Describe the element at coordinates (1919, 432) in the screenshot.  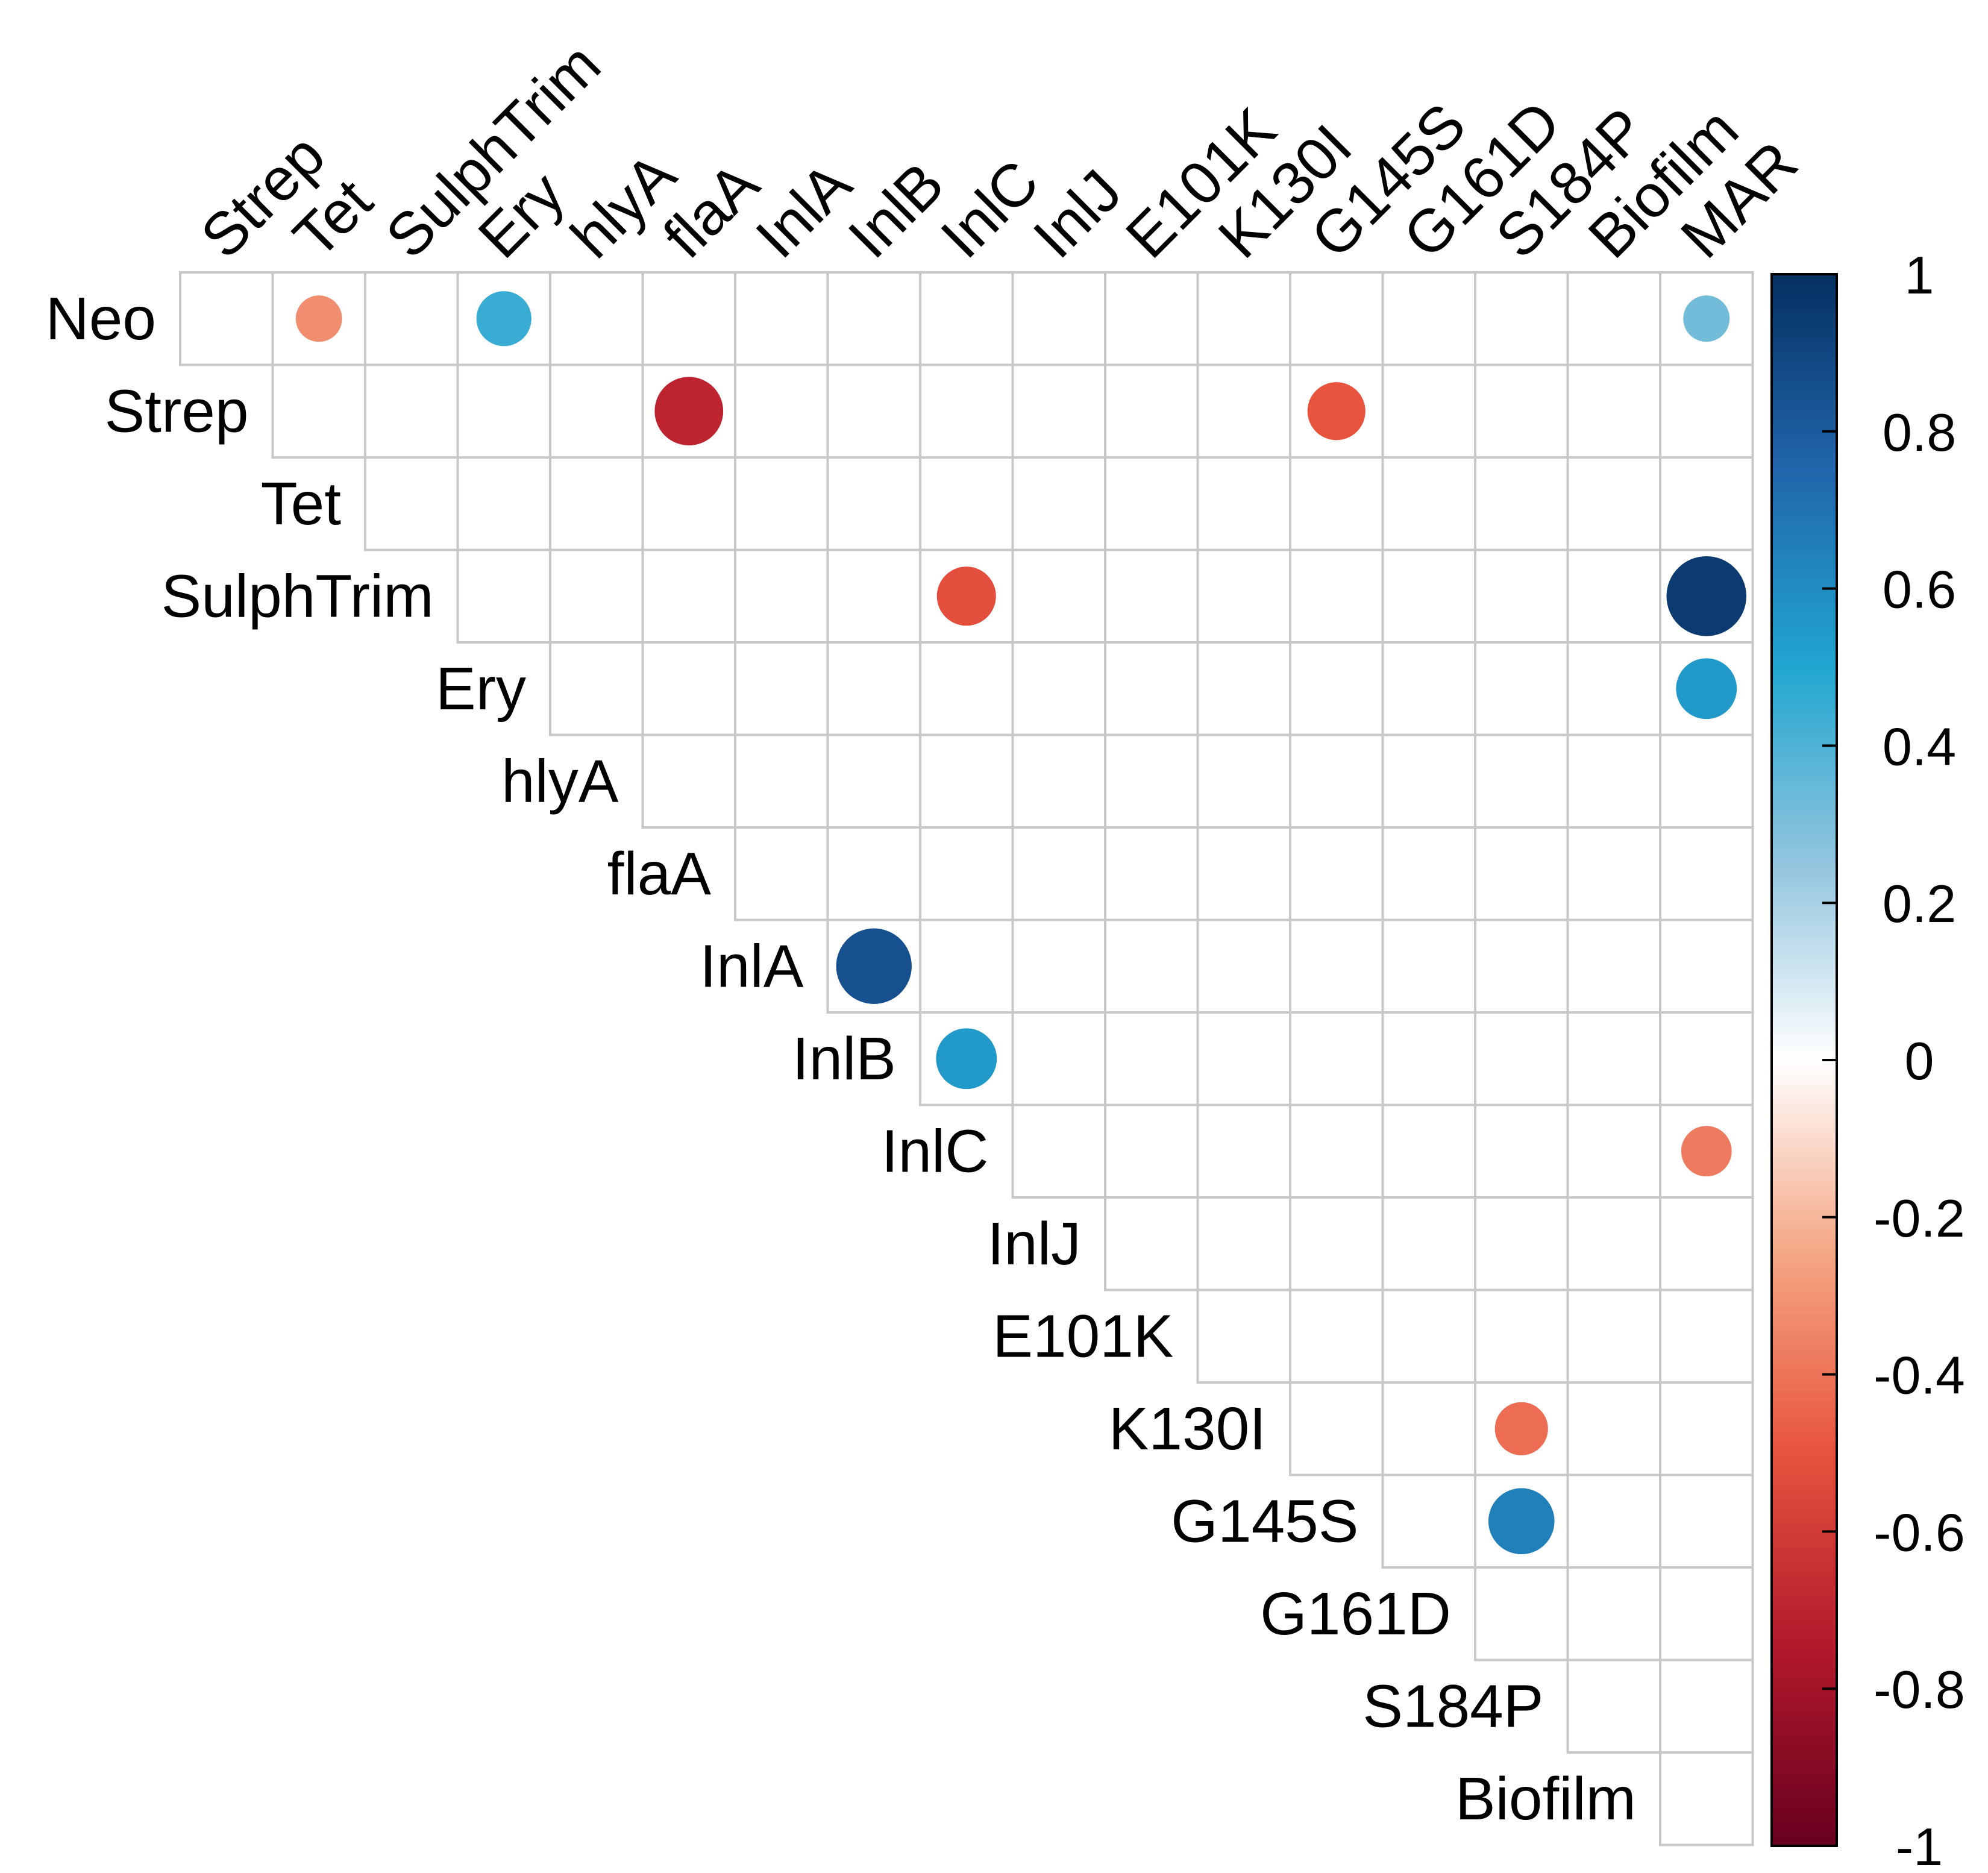
I see `color-legend-tick-label: 0.8` at that location.